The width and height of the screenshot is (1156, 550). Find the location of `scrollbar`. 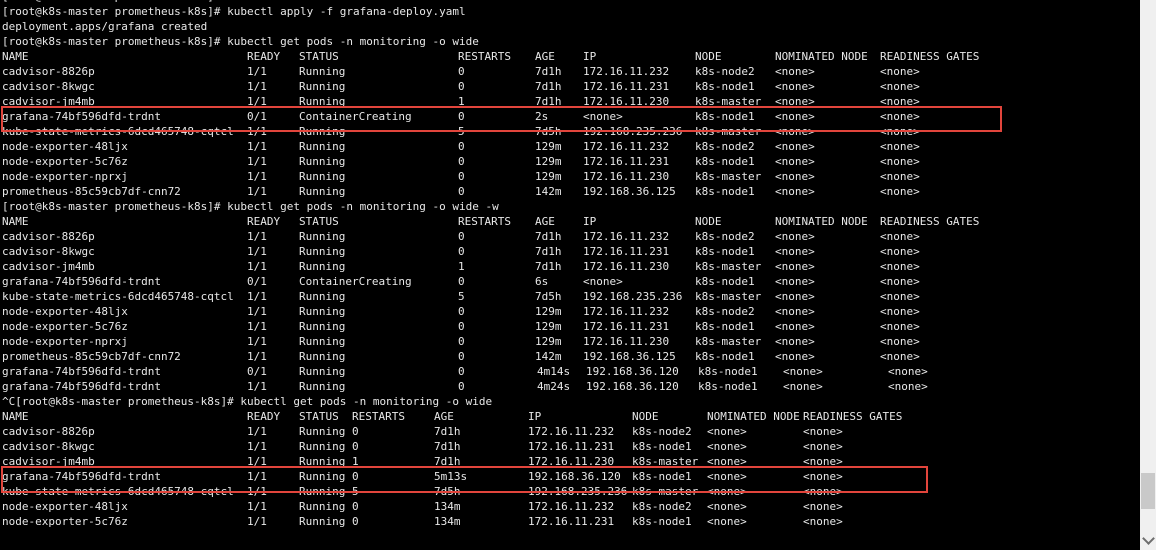

scrollbar is located at coordinates (1148, 275).